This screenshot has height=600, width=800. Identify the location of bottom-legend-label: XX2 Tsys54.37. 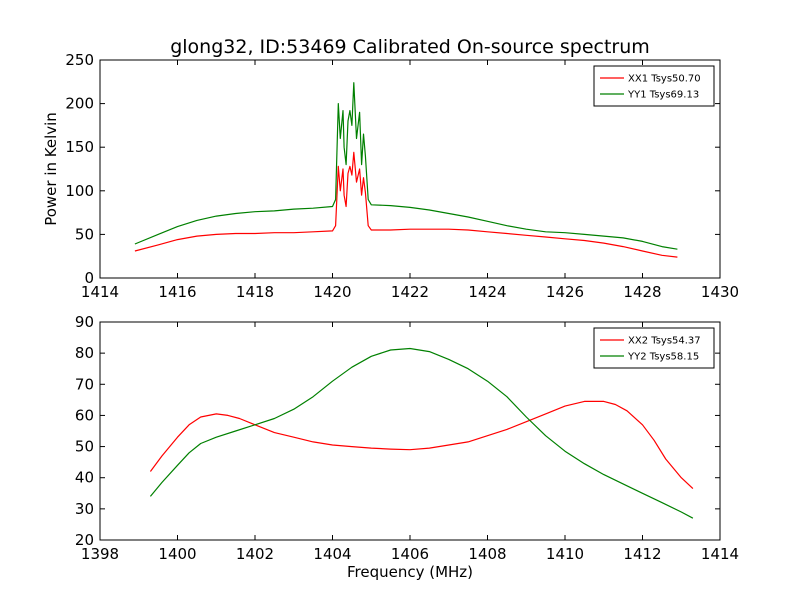
(664, 341).